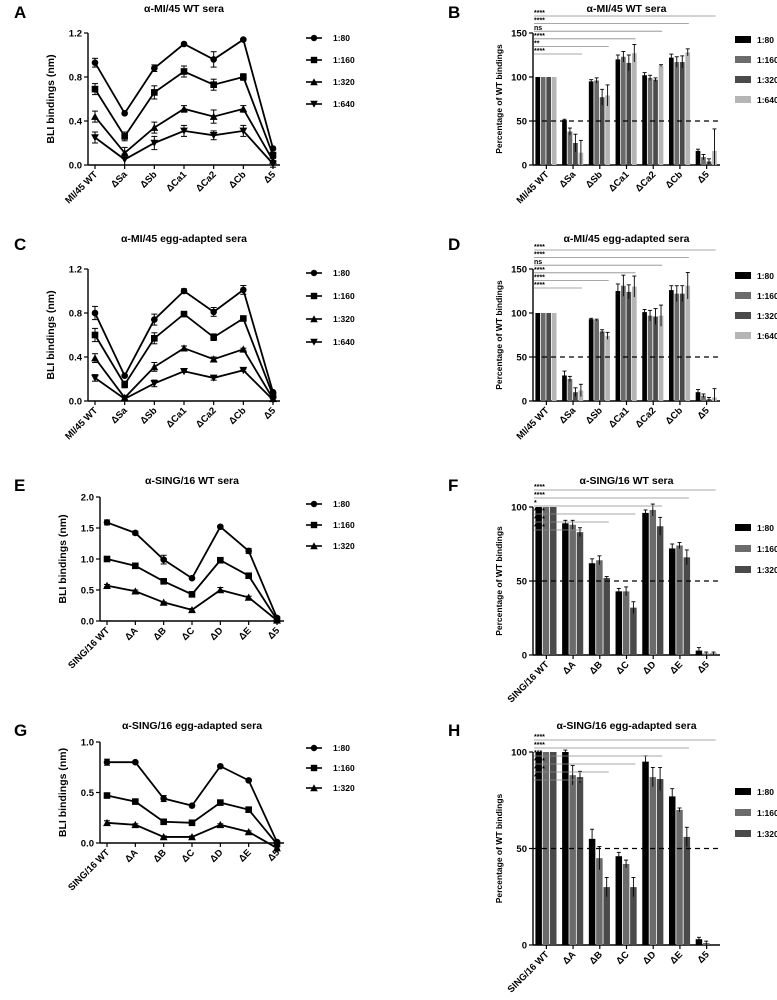  What do you see at coordinates (650, 668) in the screenshot?
I see `x-tick-label: ΔD` at bounding box center [650, 668].